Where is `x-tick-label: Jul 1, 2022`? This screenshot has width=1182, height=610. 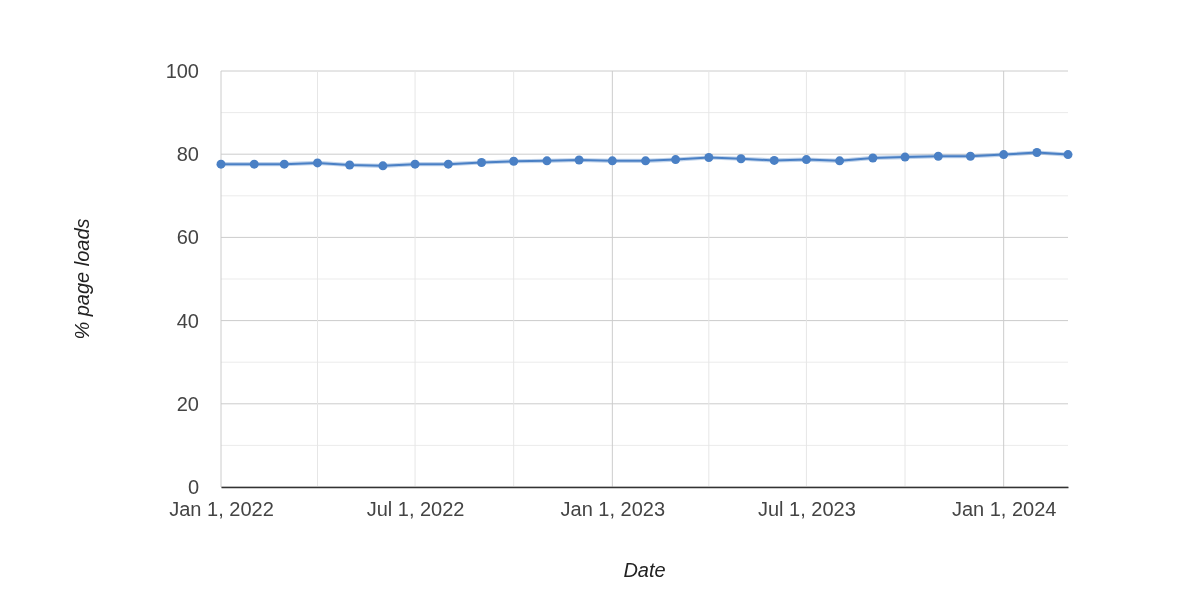 x-tick-label: Jul 1, 2022 is located at coordinates (415, 509).